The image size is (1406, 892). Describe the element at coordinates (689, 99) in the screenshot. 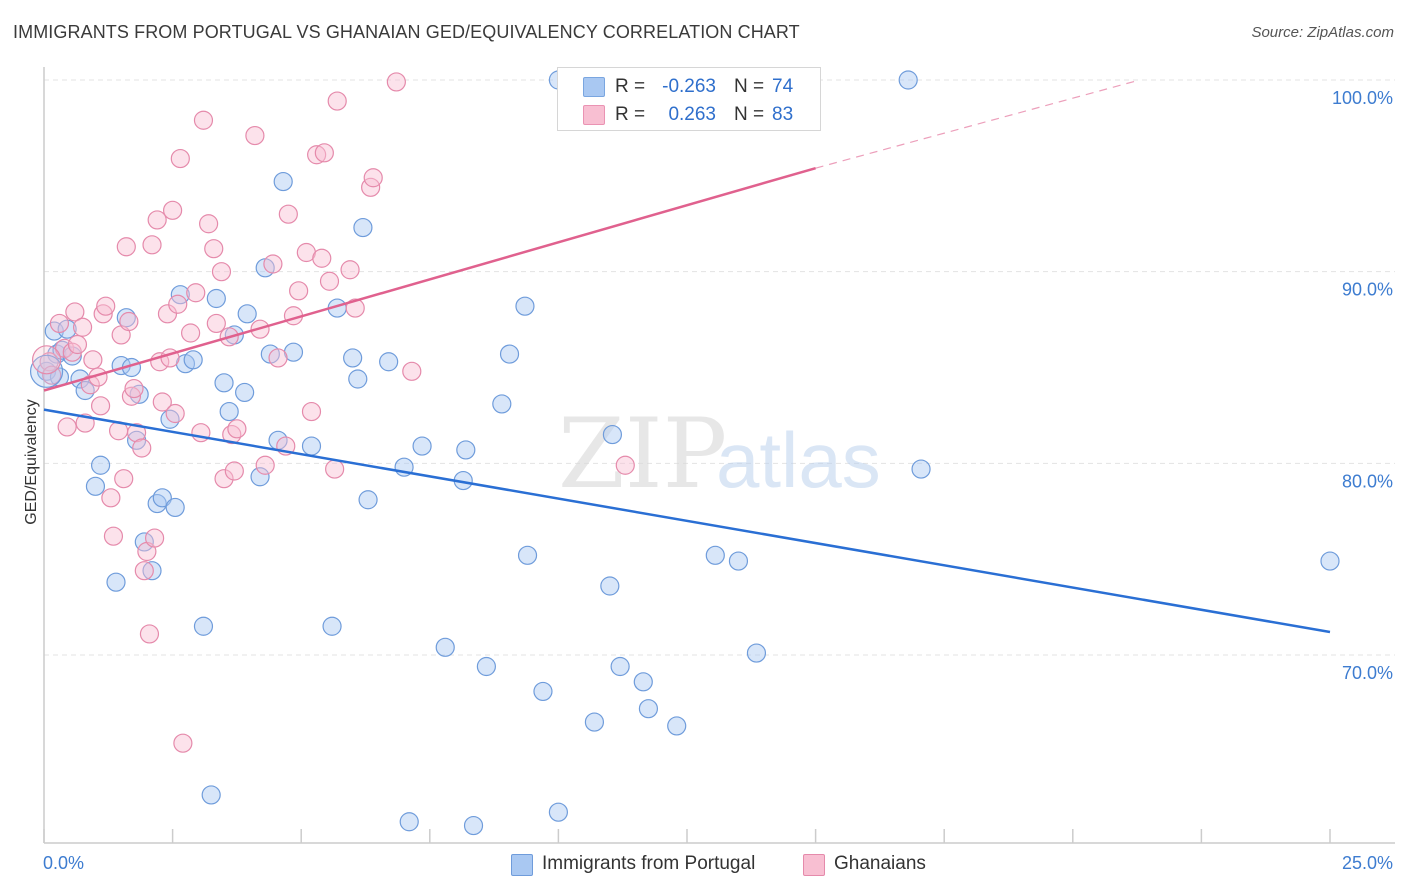

I see `correlation-legend: R = -0.263 N = 74 R = 0.263 N = 83` at that location.